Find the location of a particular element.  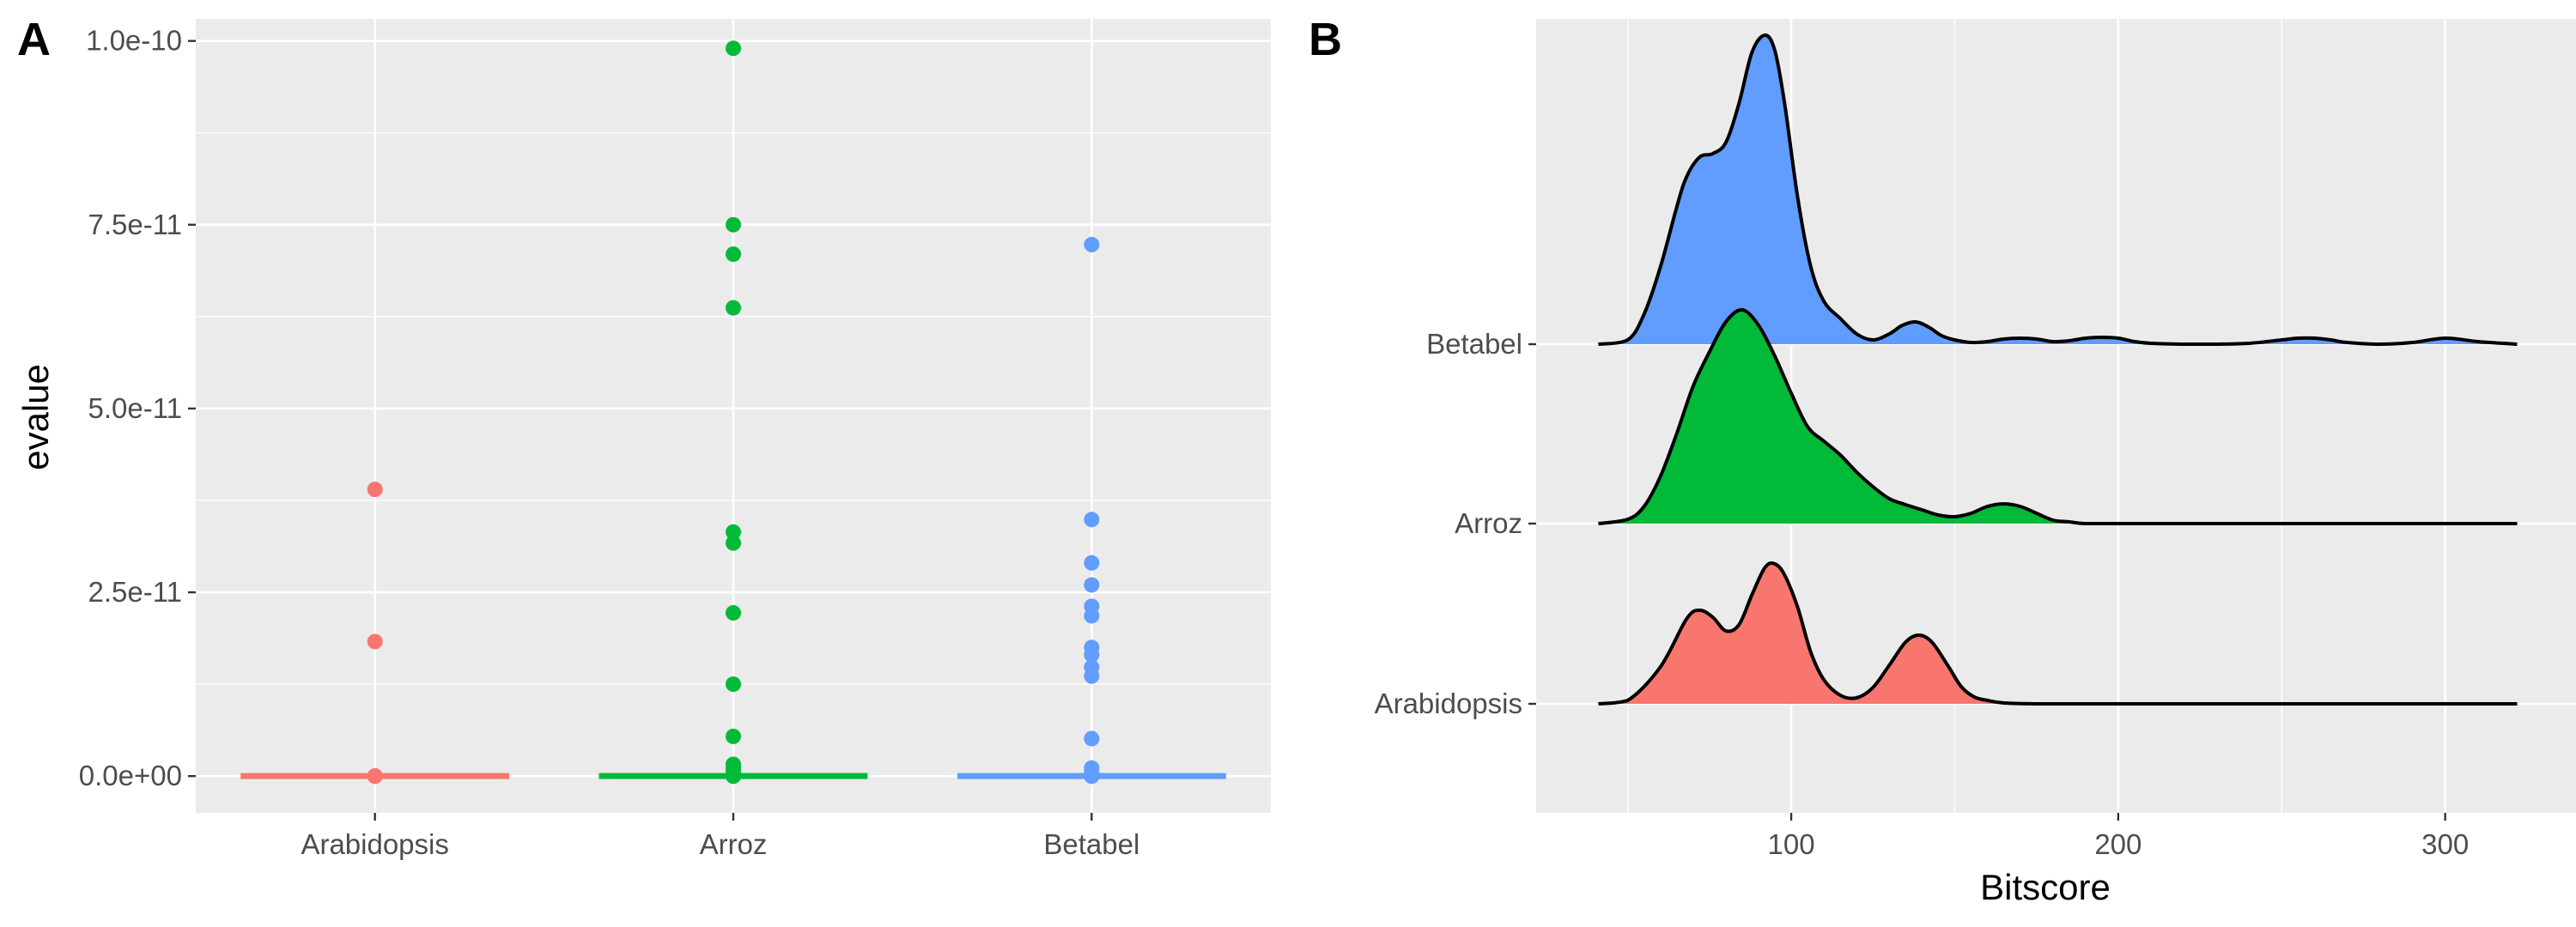

x-tick-label: Arabidopsis is located at coordinates (375, 844).